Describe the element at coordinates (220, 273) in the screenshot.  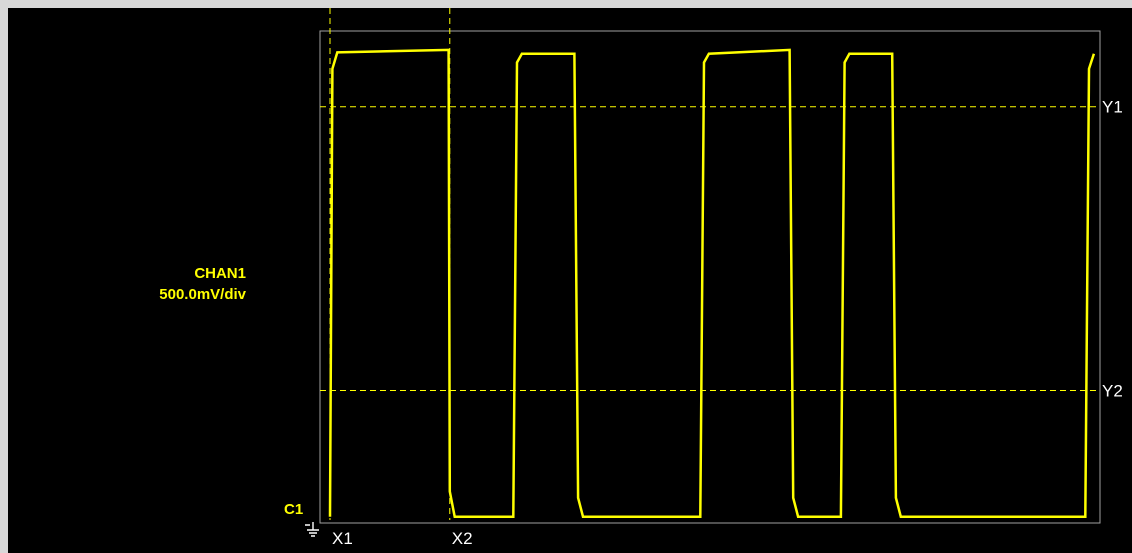
I see `channel-name: CHAN1` at that location.